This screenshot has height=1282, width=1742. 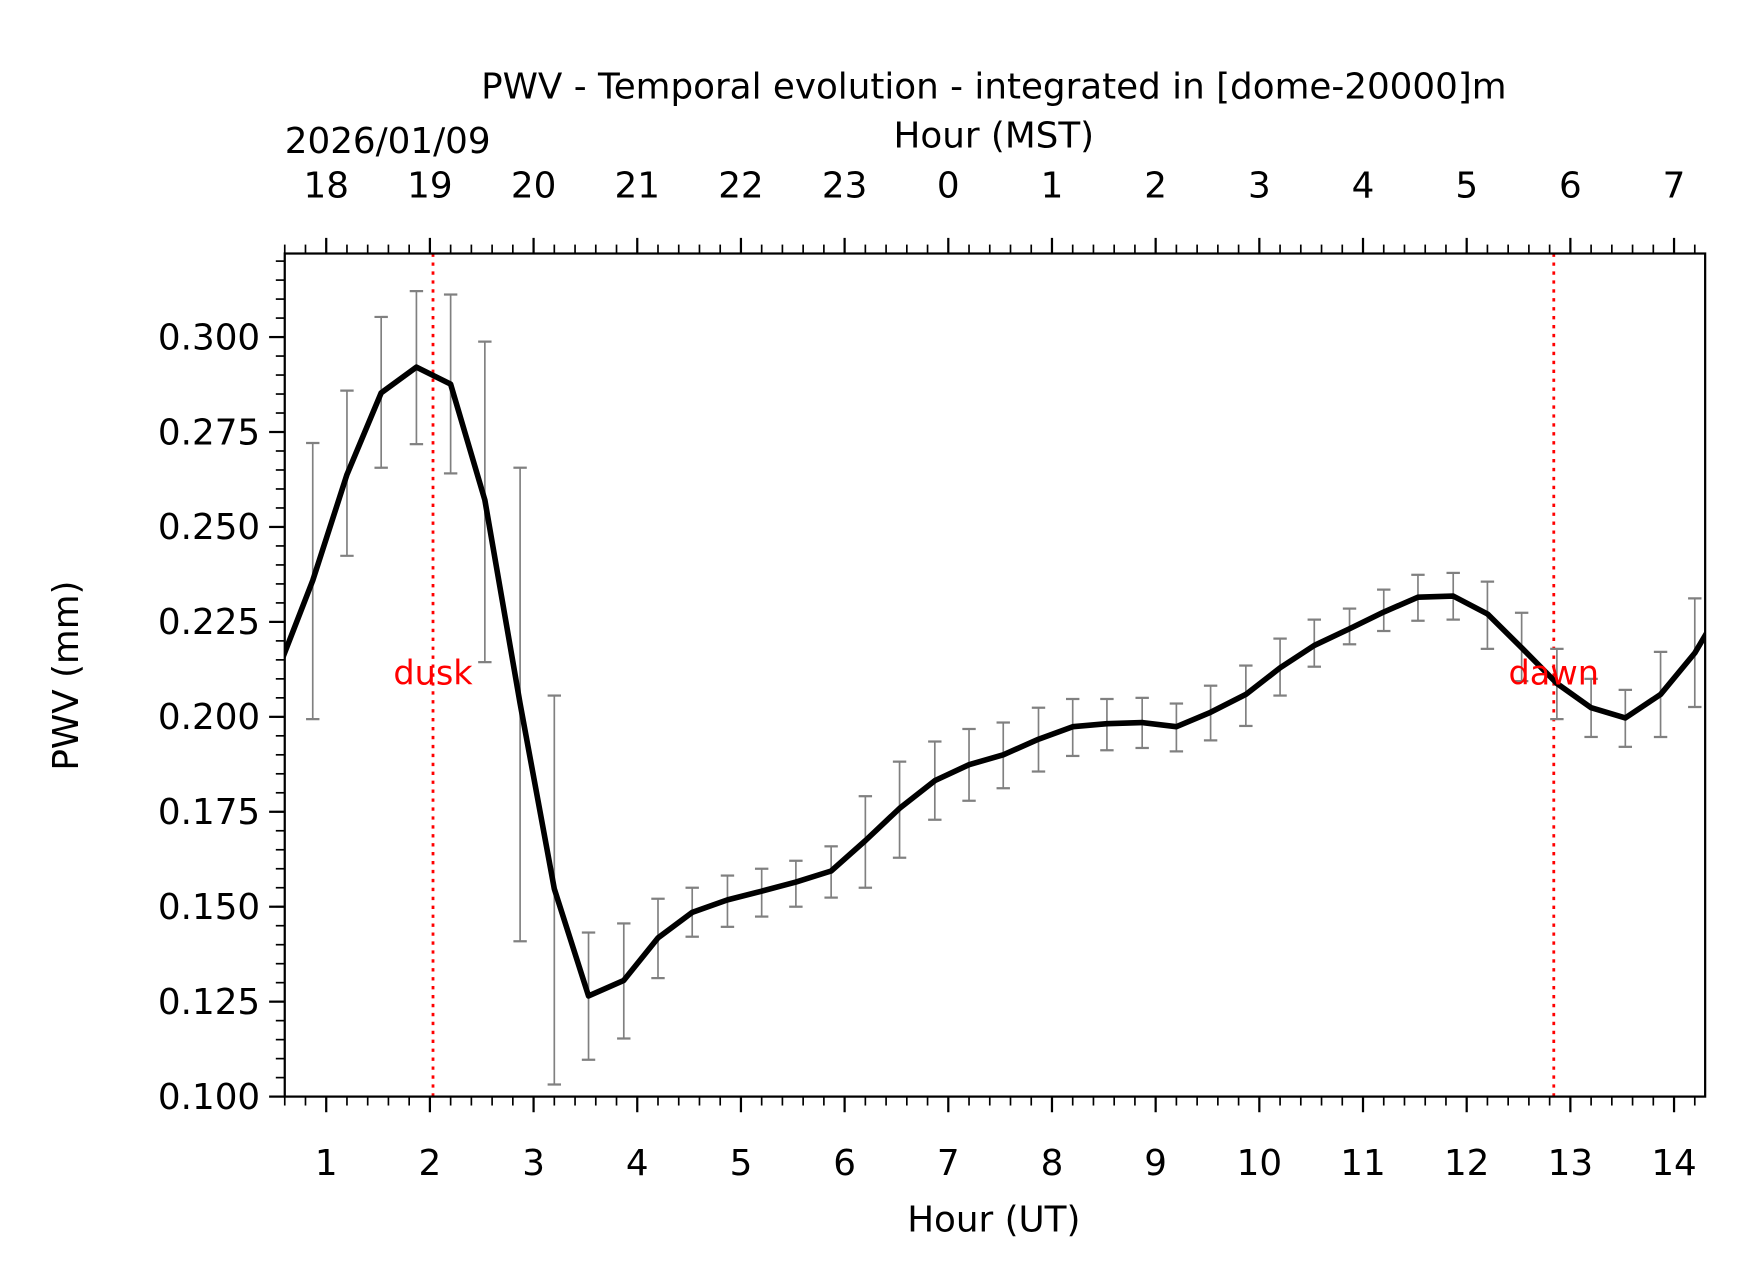 I want to click on x-tick-label: 3, so click(x=533, y=1163).